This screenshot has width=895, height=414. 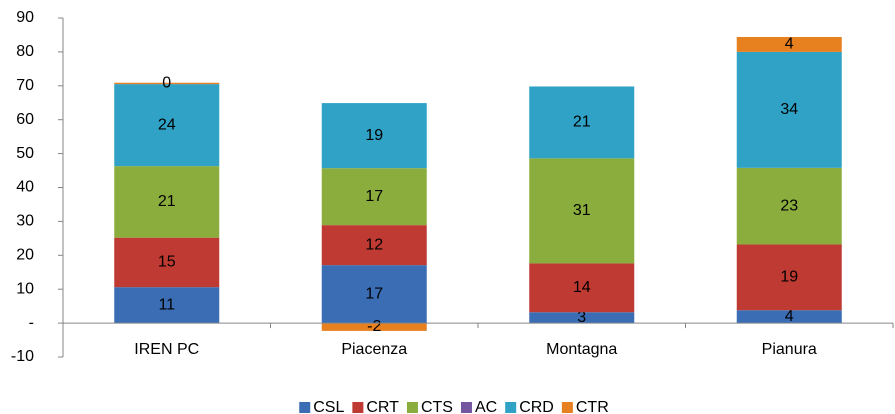 What do you see at coordinates (25, 288) in the screenshot?
I see `y-tick-label: 10` at bounding box center [25, 288].